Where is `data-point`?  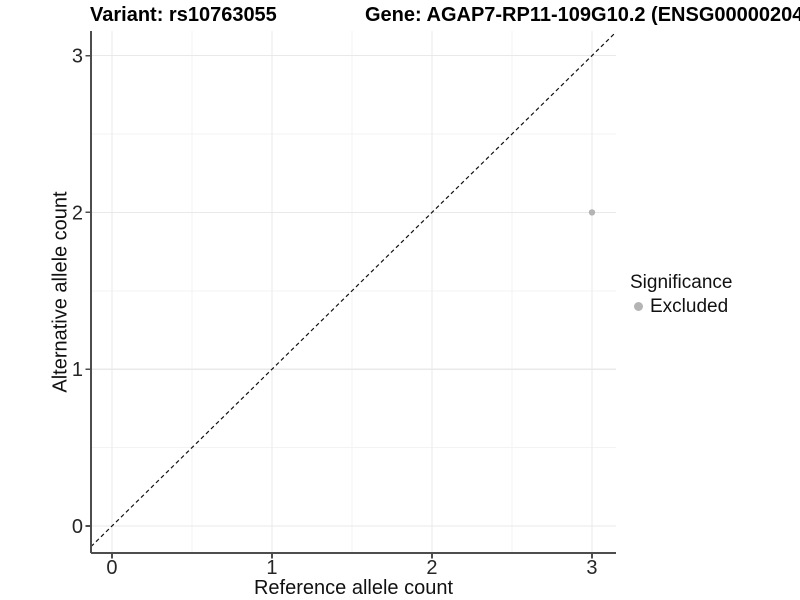 data-point is located at coordinates (592, 212).